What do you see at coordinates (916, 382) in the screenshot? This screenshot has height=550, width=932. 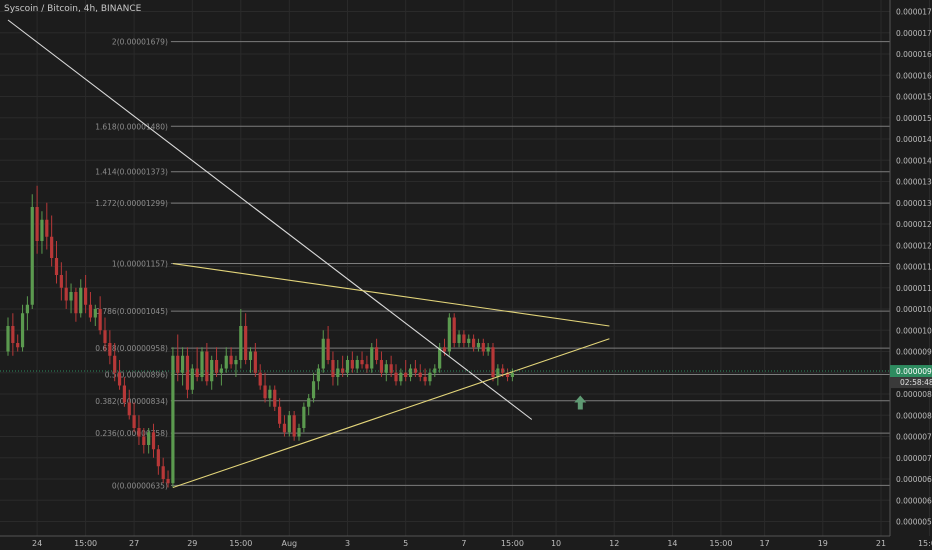 I see `countdown-text: 02:58:48` at bounding box center [916, 382].